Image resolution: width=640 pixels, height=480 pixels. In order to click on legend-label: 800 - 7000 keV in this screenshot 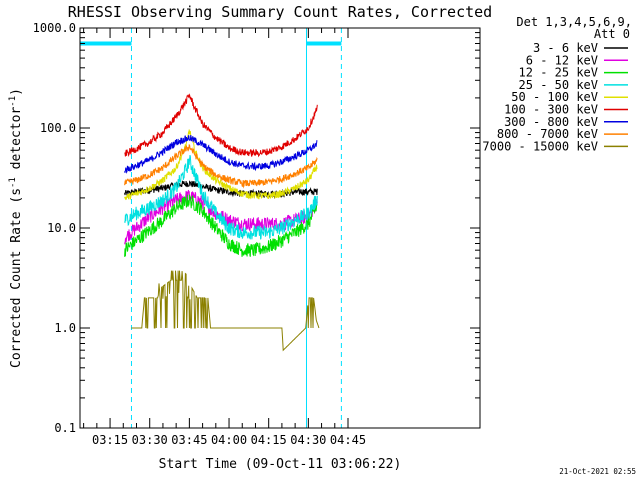, I will do `click(547, 134)`.